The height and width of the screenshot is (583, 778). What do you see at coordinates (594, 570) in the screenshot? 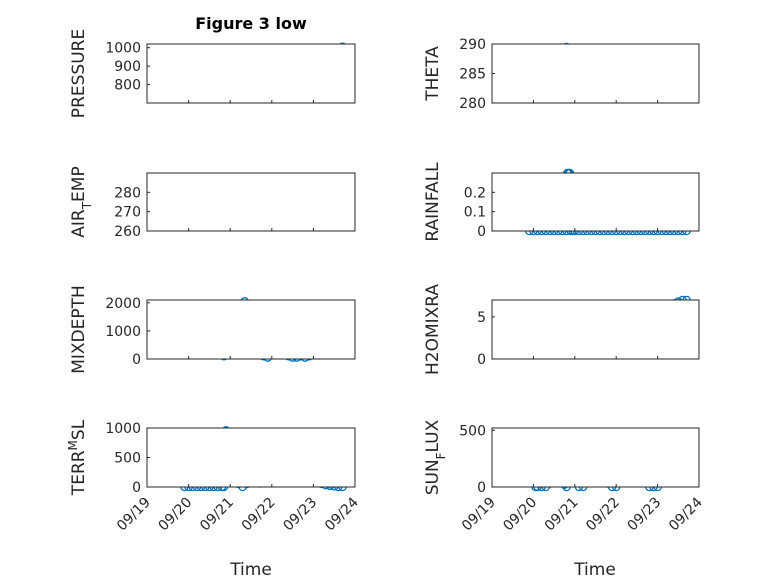
I see `x-axis-label-right: Time` at bounding box center [594, 570].